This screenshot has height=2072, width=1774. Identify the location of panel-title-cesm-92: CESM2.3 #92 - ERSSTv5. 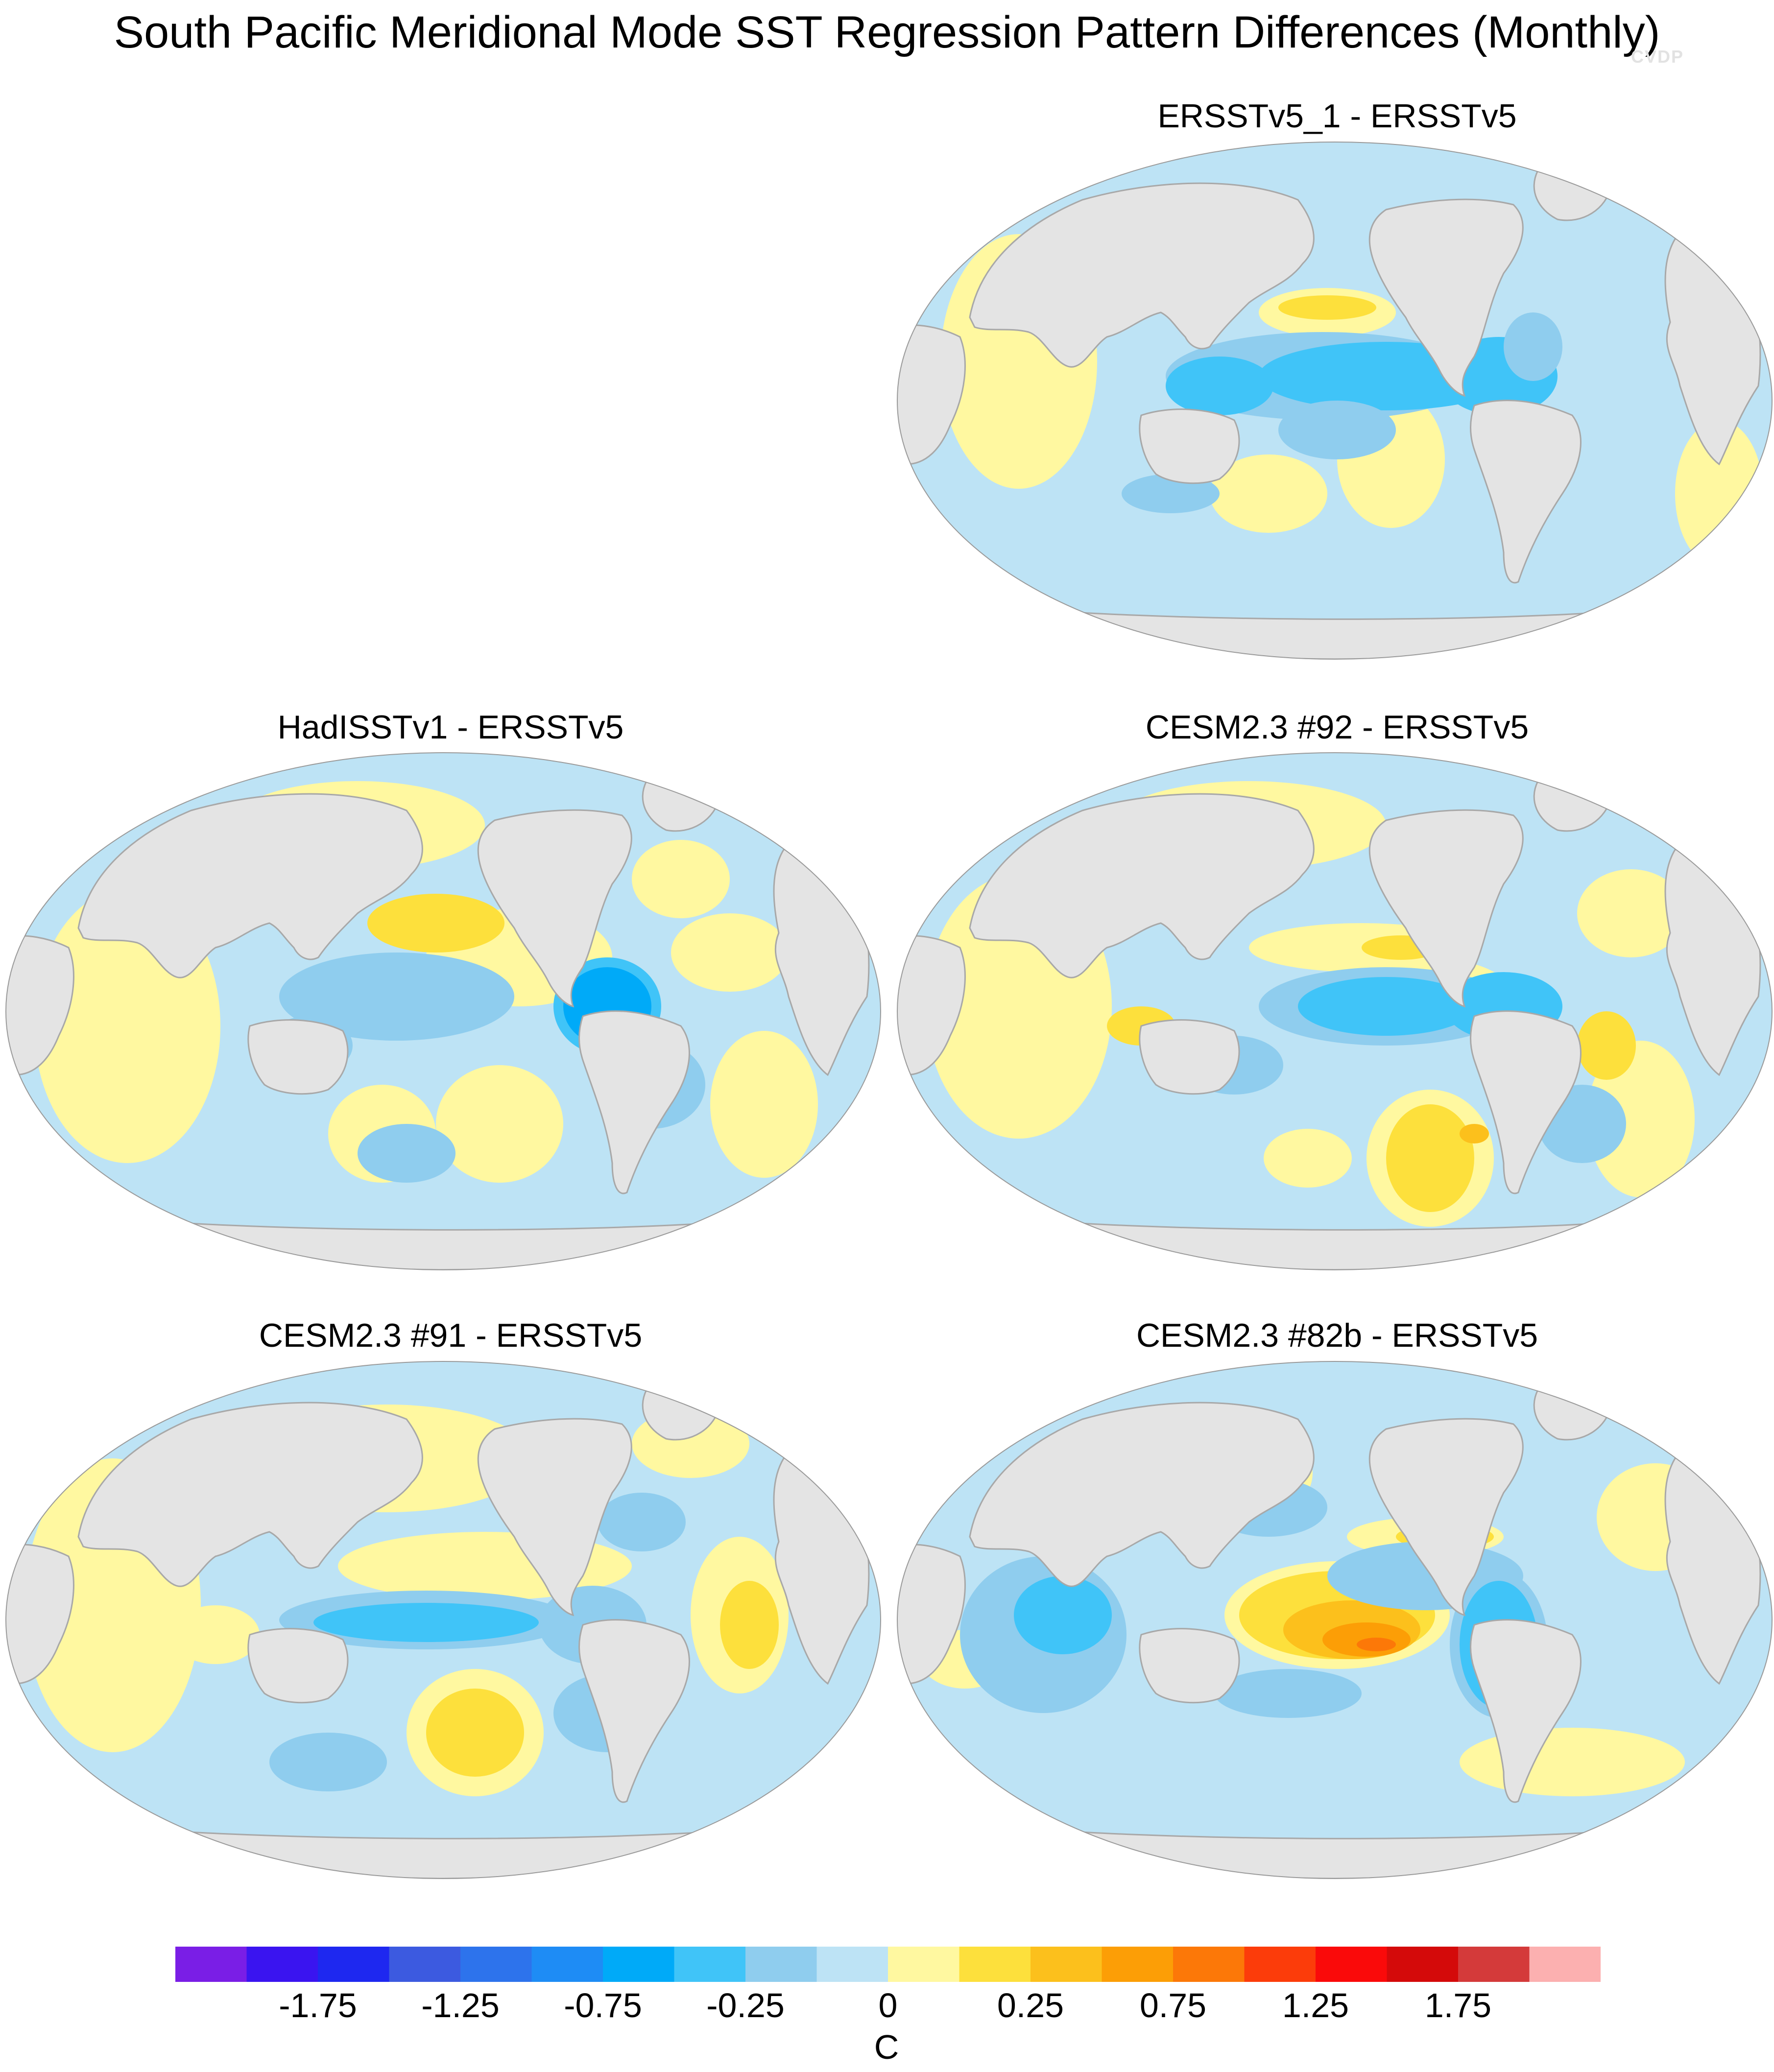
(1337, 727).